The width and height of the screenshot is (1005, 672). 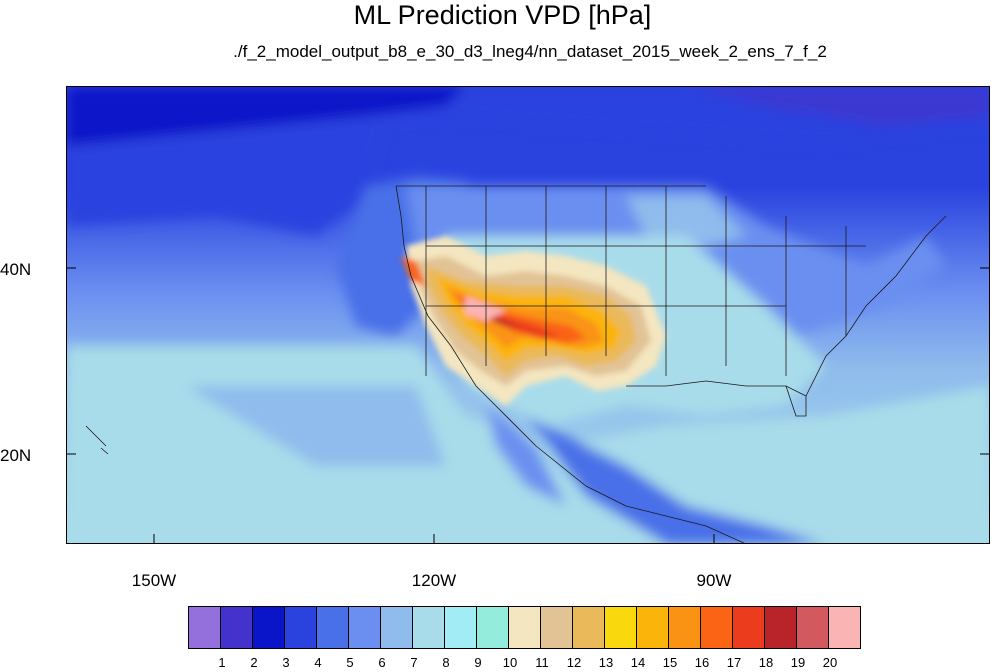 What do you see at coordinates (714, 580) in the screenshot?
I see `lon-label-90w: 90W` at bounding box center [714, 580].